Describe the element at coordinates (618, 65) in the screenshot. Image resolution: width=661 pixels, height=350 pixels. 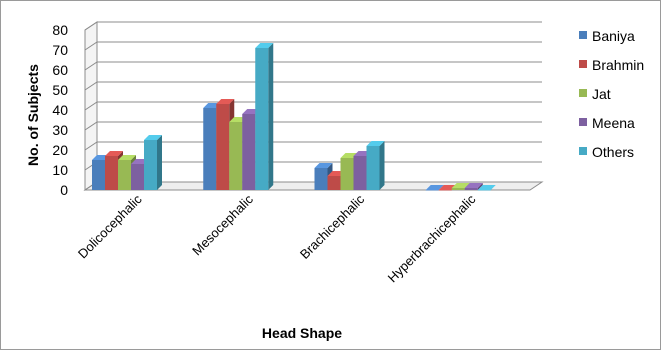
I see `legend-label: Brahmin` at that location.